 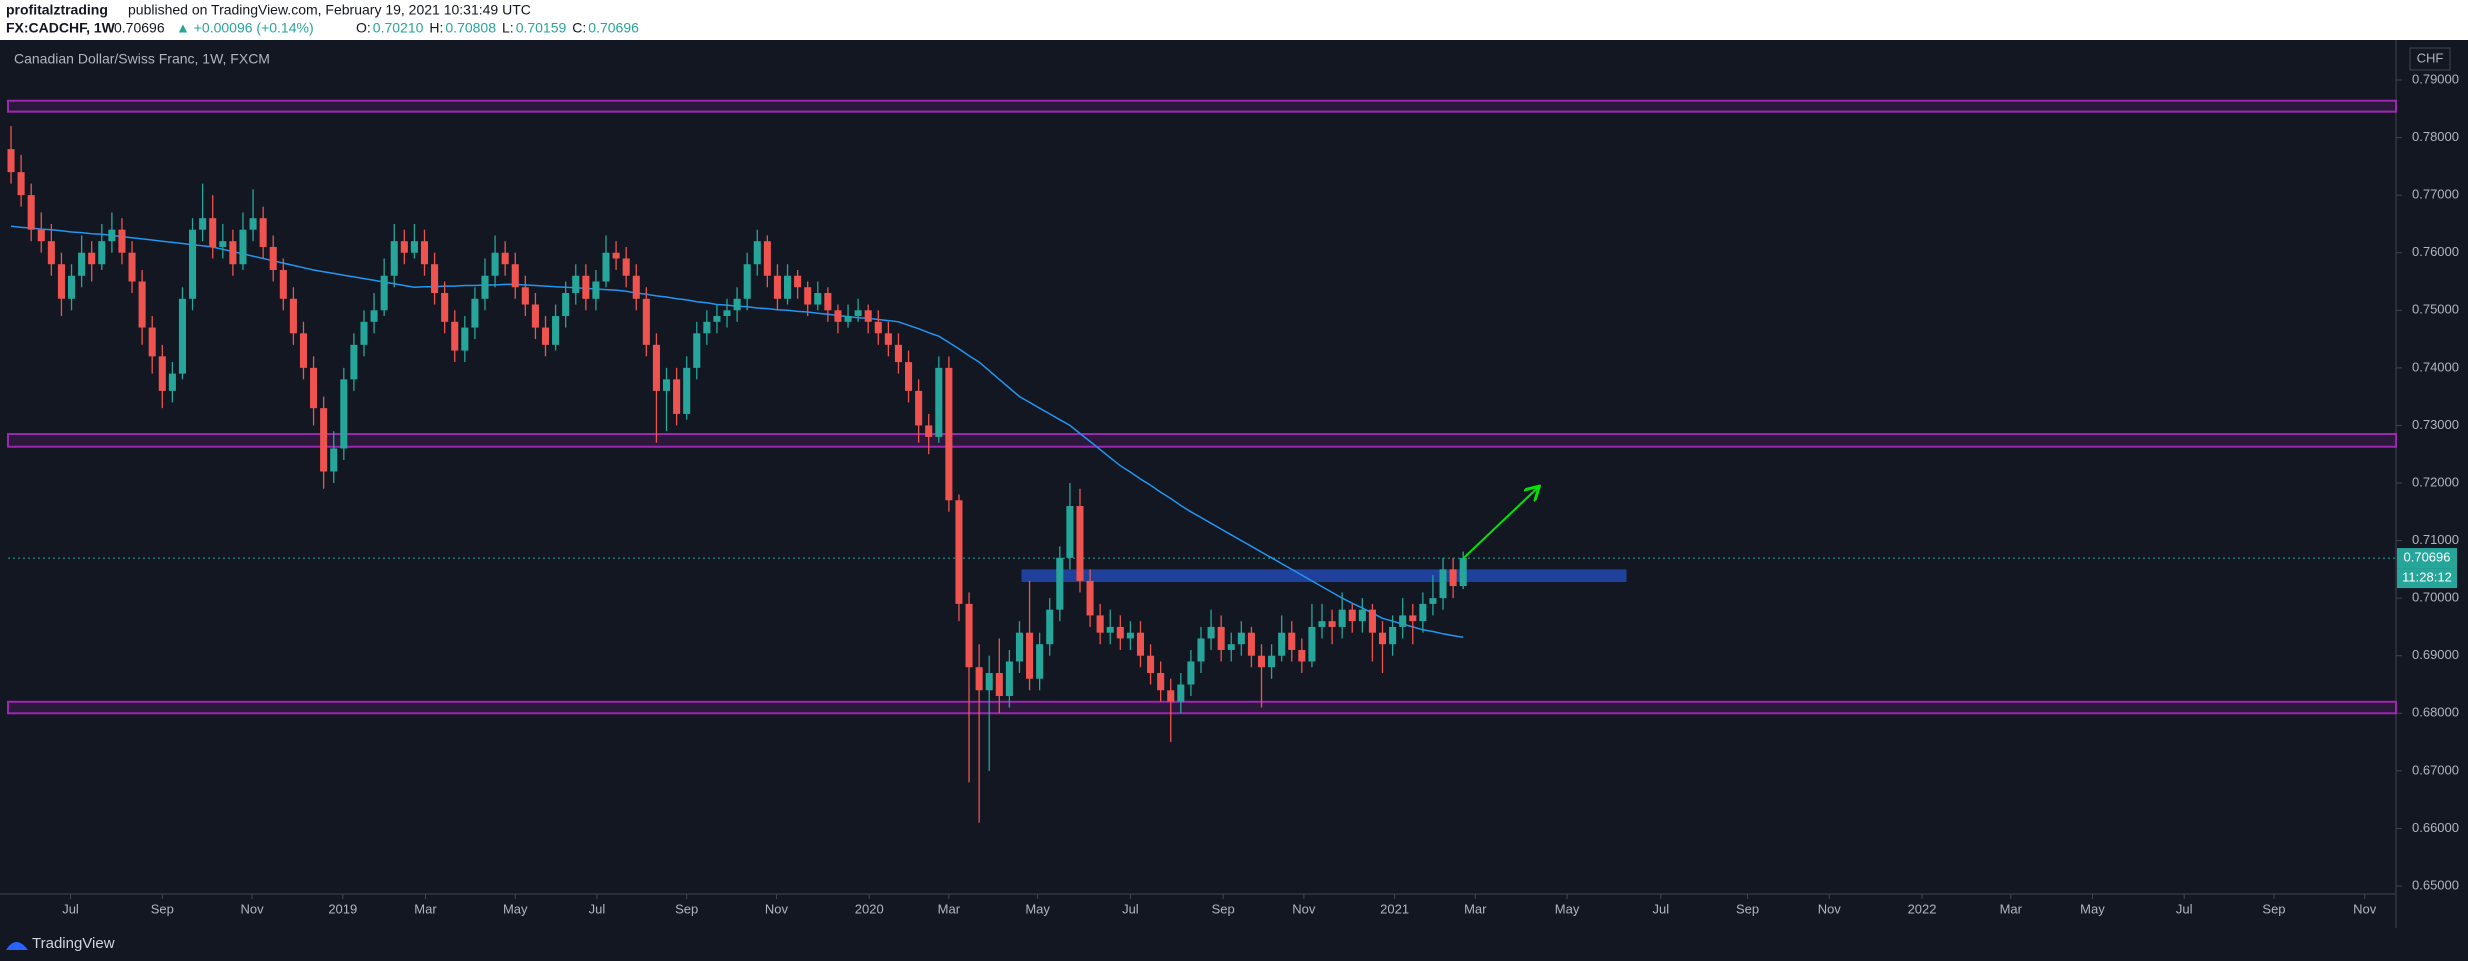 I want to click on x-tick-label: 2020, so click(x=869, y=908).